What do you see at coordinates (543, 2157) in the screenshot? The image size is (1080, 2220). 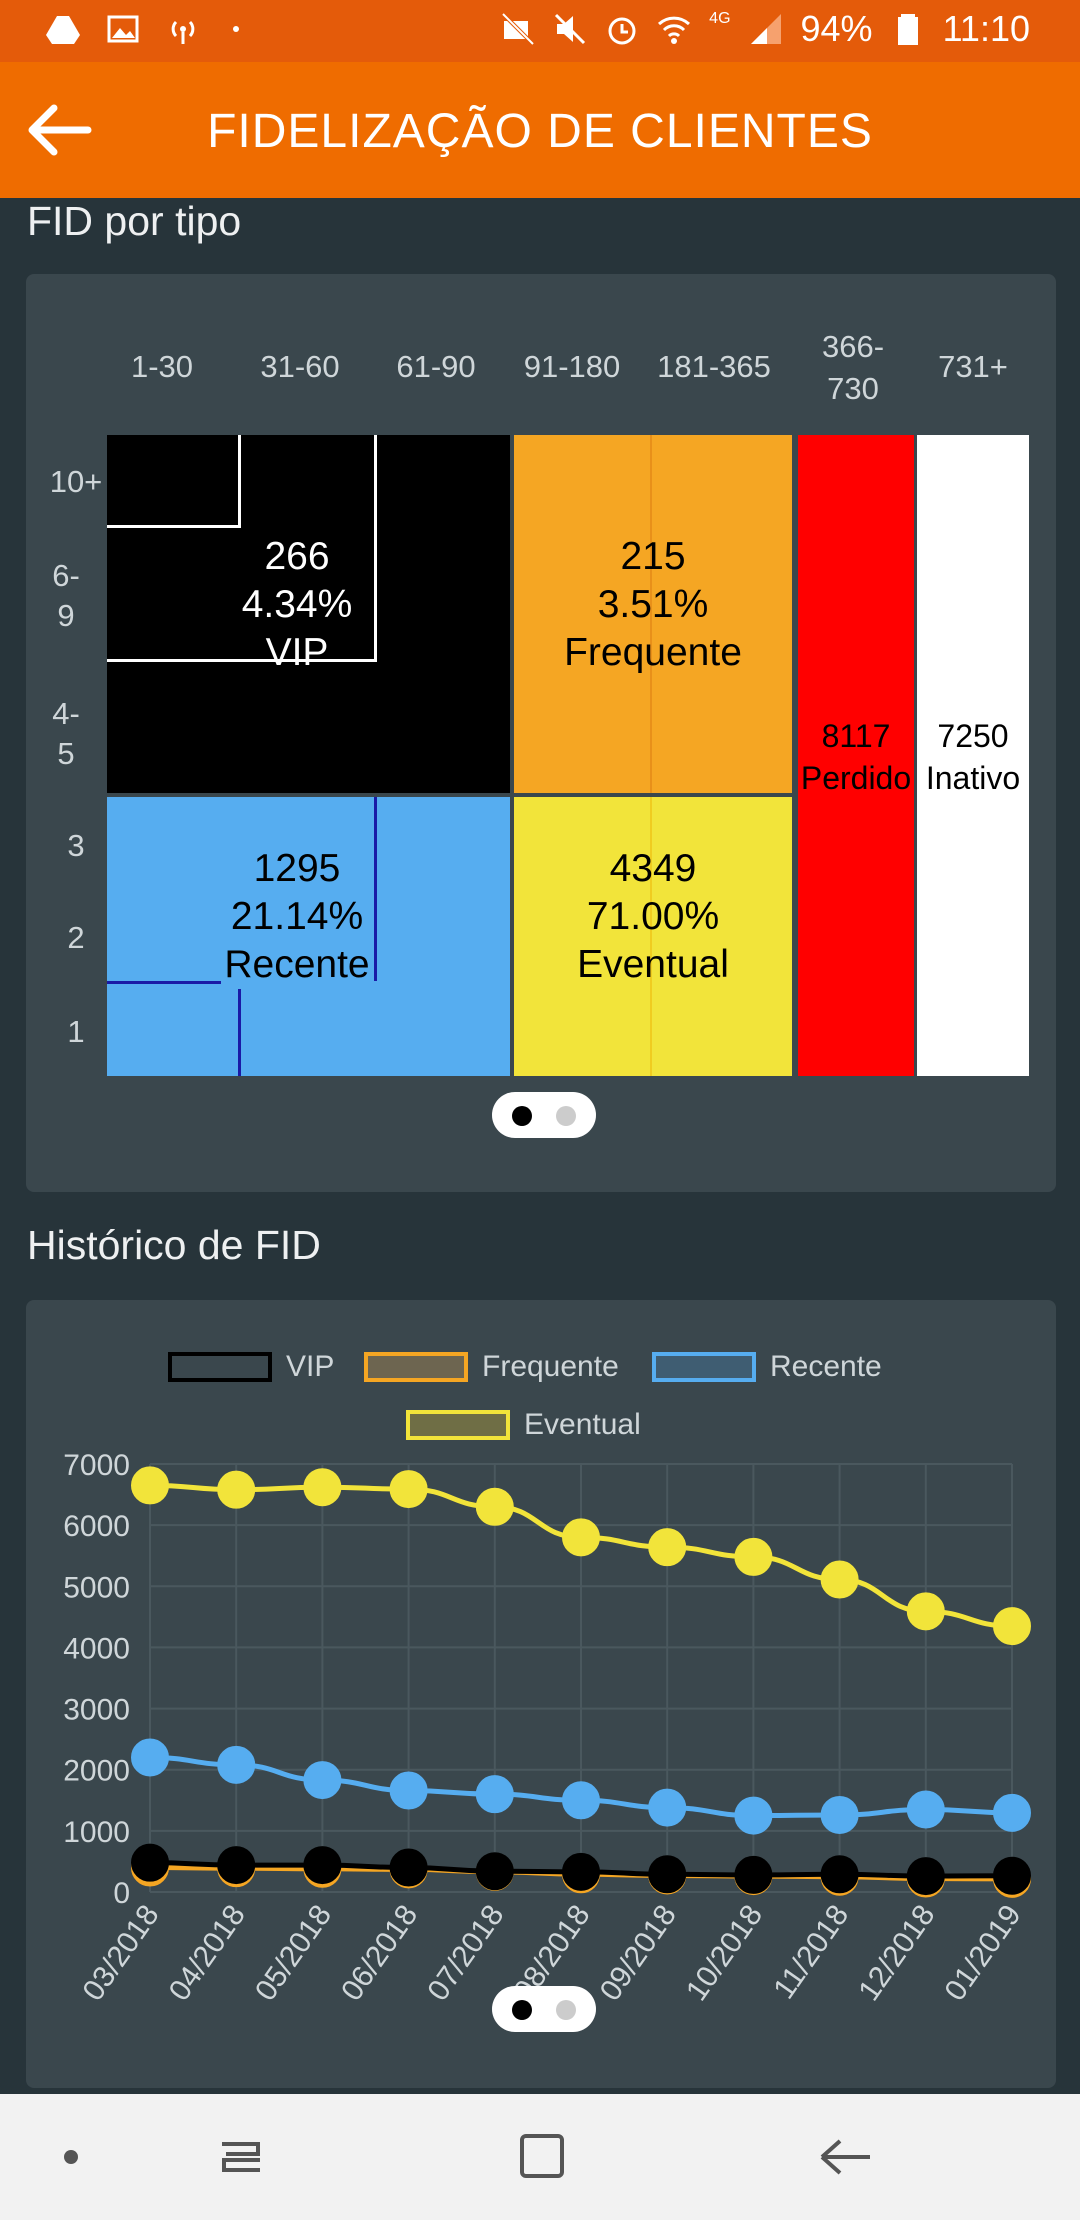 I see `home-icon` at bounding box center [543, 2157].